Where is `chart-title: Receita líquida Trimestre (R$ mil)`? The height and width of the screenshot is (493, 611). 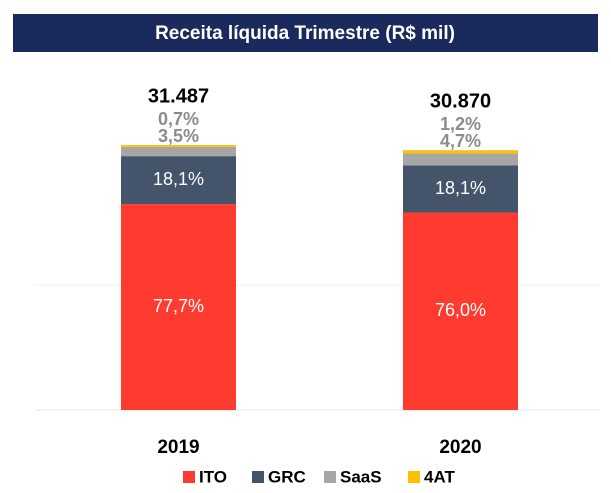
chart-title: Receita líquida Trimestre (R$ mil) is located at coordinates (305, 33).